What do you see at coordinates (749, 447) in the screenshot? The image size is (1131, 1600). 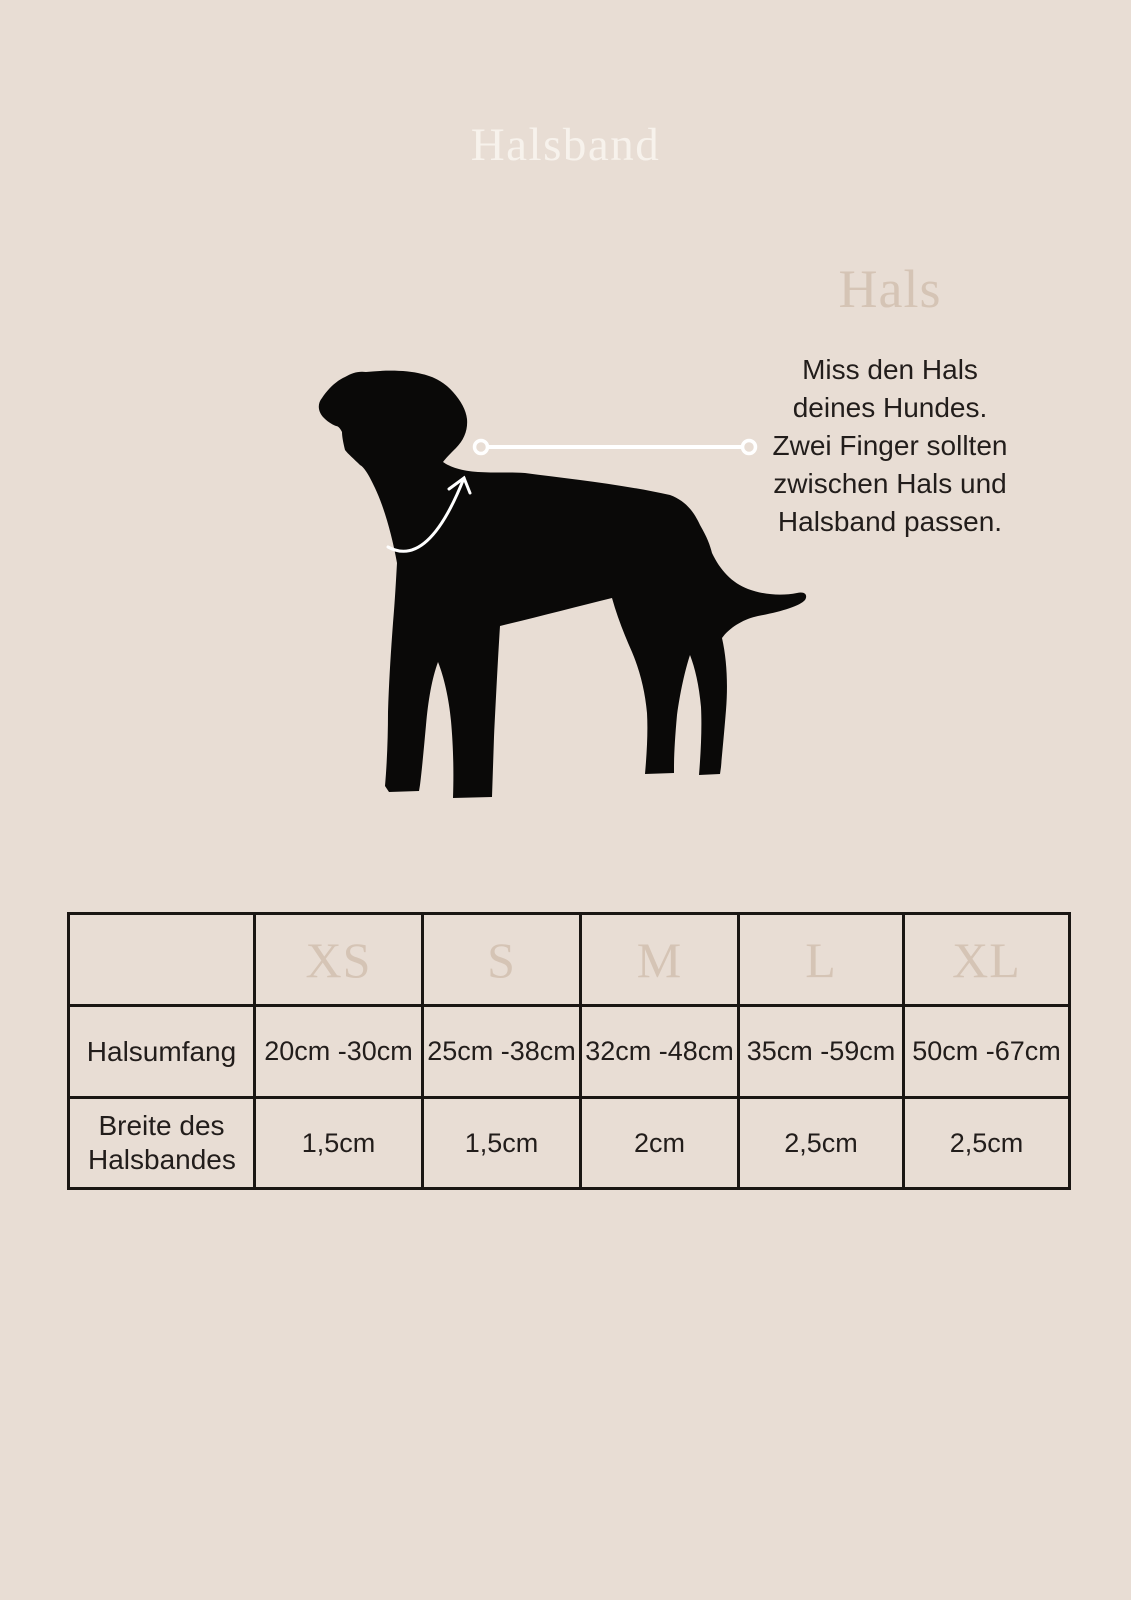 I see `measure-line-right-endpoint` at bounding box center [749, 447].